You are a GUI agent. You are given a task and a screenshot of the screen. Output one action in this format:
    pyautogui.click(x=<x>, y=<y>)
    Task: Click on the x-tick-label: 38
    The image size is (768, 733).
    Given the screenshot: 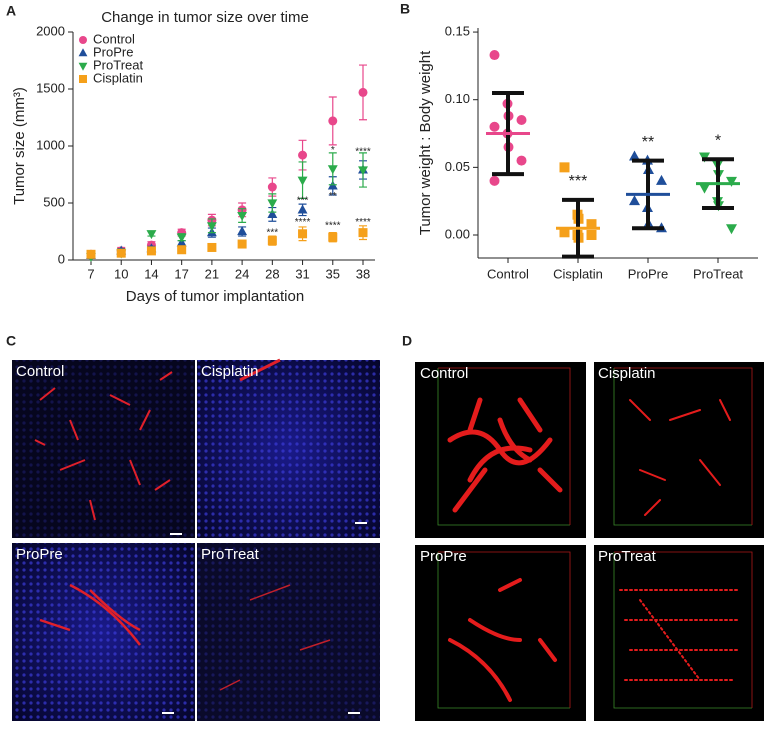 What is the action you would take?
    pyautogui.click(x=363, y=273)
    